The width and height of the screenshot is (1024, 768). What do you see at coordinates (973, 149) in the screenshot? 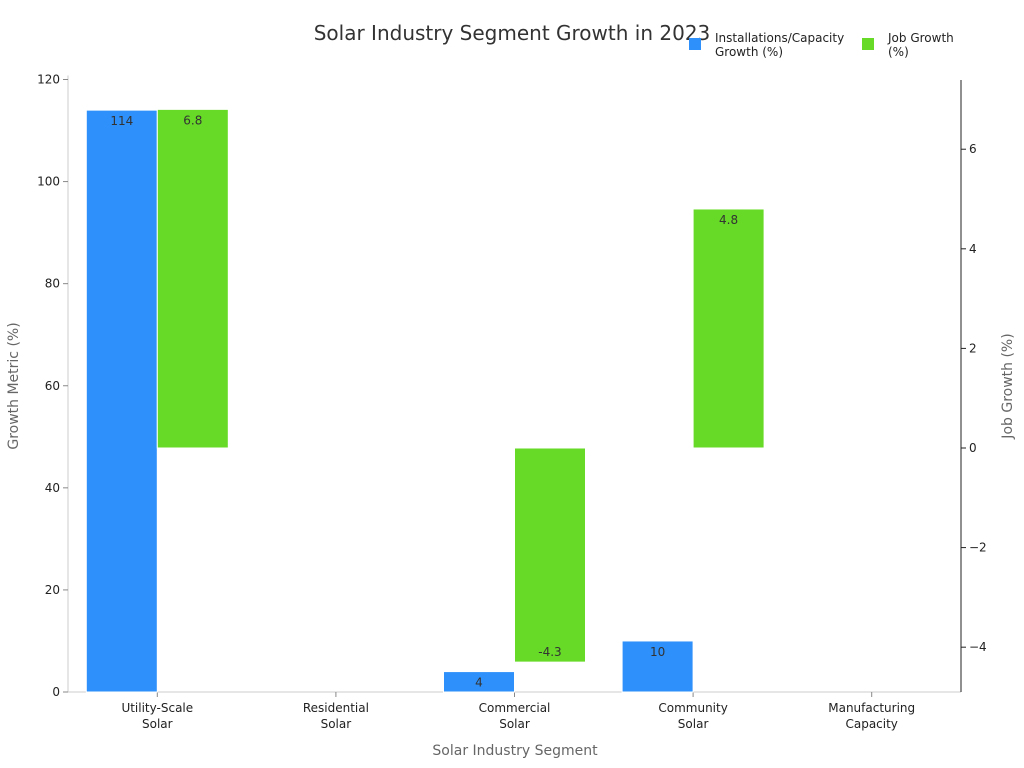
I see `y2-tick-label: 6` at bounding box center [973, 149].